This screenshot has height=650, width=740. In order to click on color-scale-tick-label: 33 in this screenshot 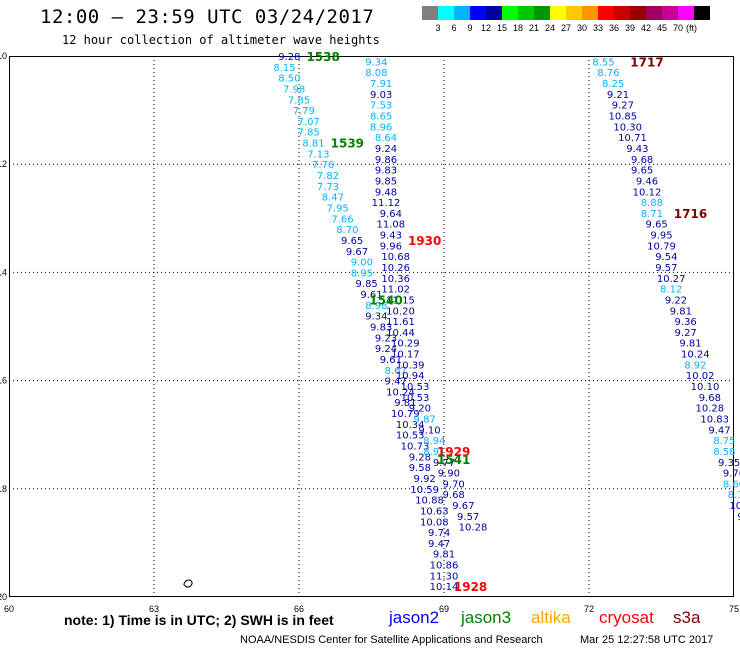, I will do `click(597, 28)`.